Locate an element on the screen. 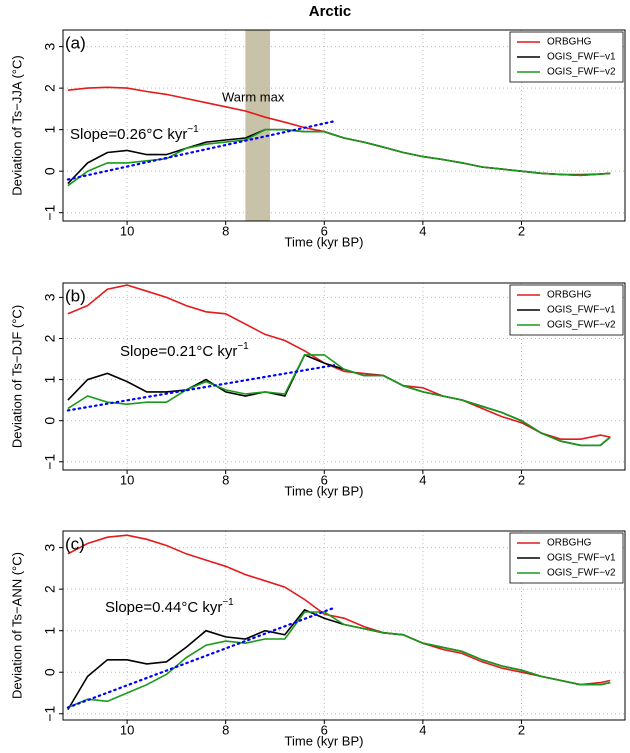 The width and height of the screenshot is (630, 753). slope-text: Slope=0.44°C kyr is located at coordinates (163, 607).